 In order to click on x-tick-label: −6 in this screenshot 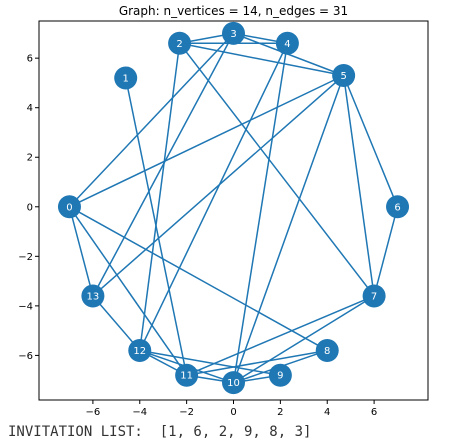, I will do `click(93, 412)`.